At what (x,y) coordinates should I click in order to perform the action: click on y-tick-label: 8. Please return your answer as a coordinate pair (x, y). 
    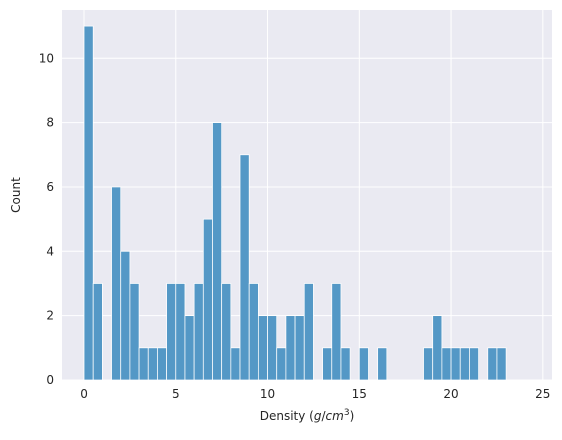
    Looking at the image, I should click on (50, 123).